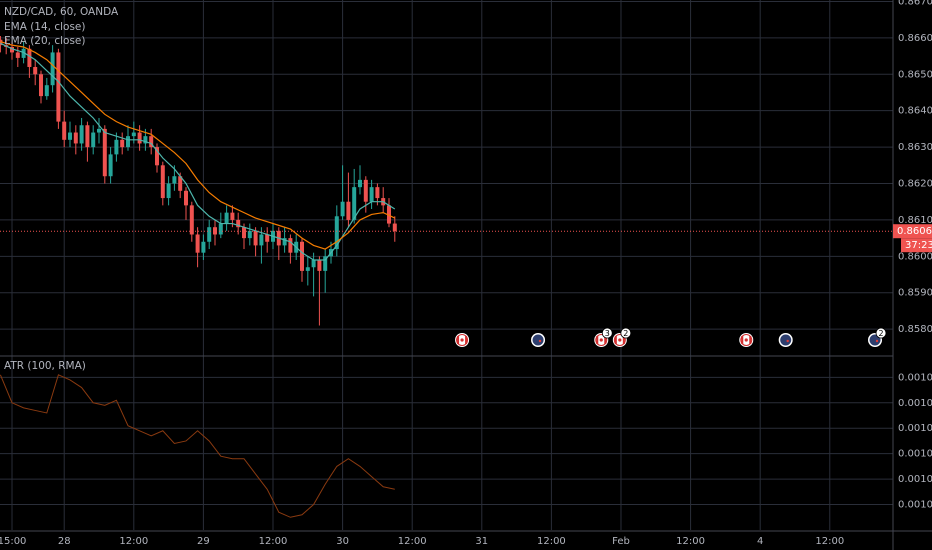  Describe the element at coordinates (915, 403) in the screenshot. I see `price-tick-label: 0.00104` at that location.